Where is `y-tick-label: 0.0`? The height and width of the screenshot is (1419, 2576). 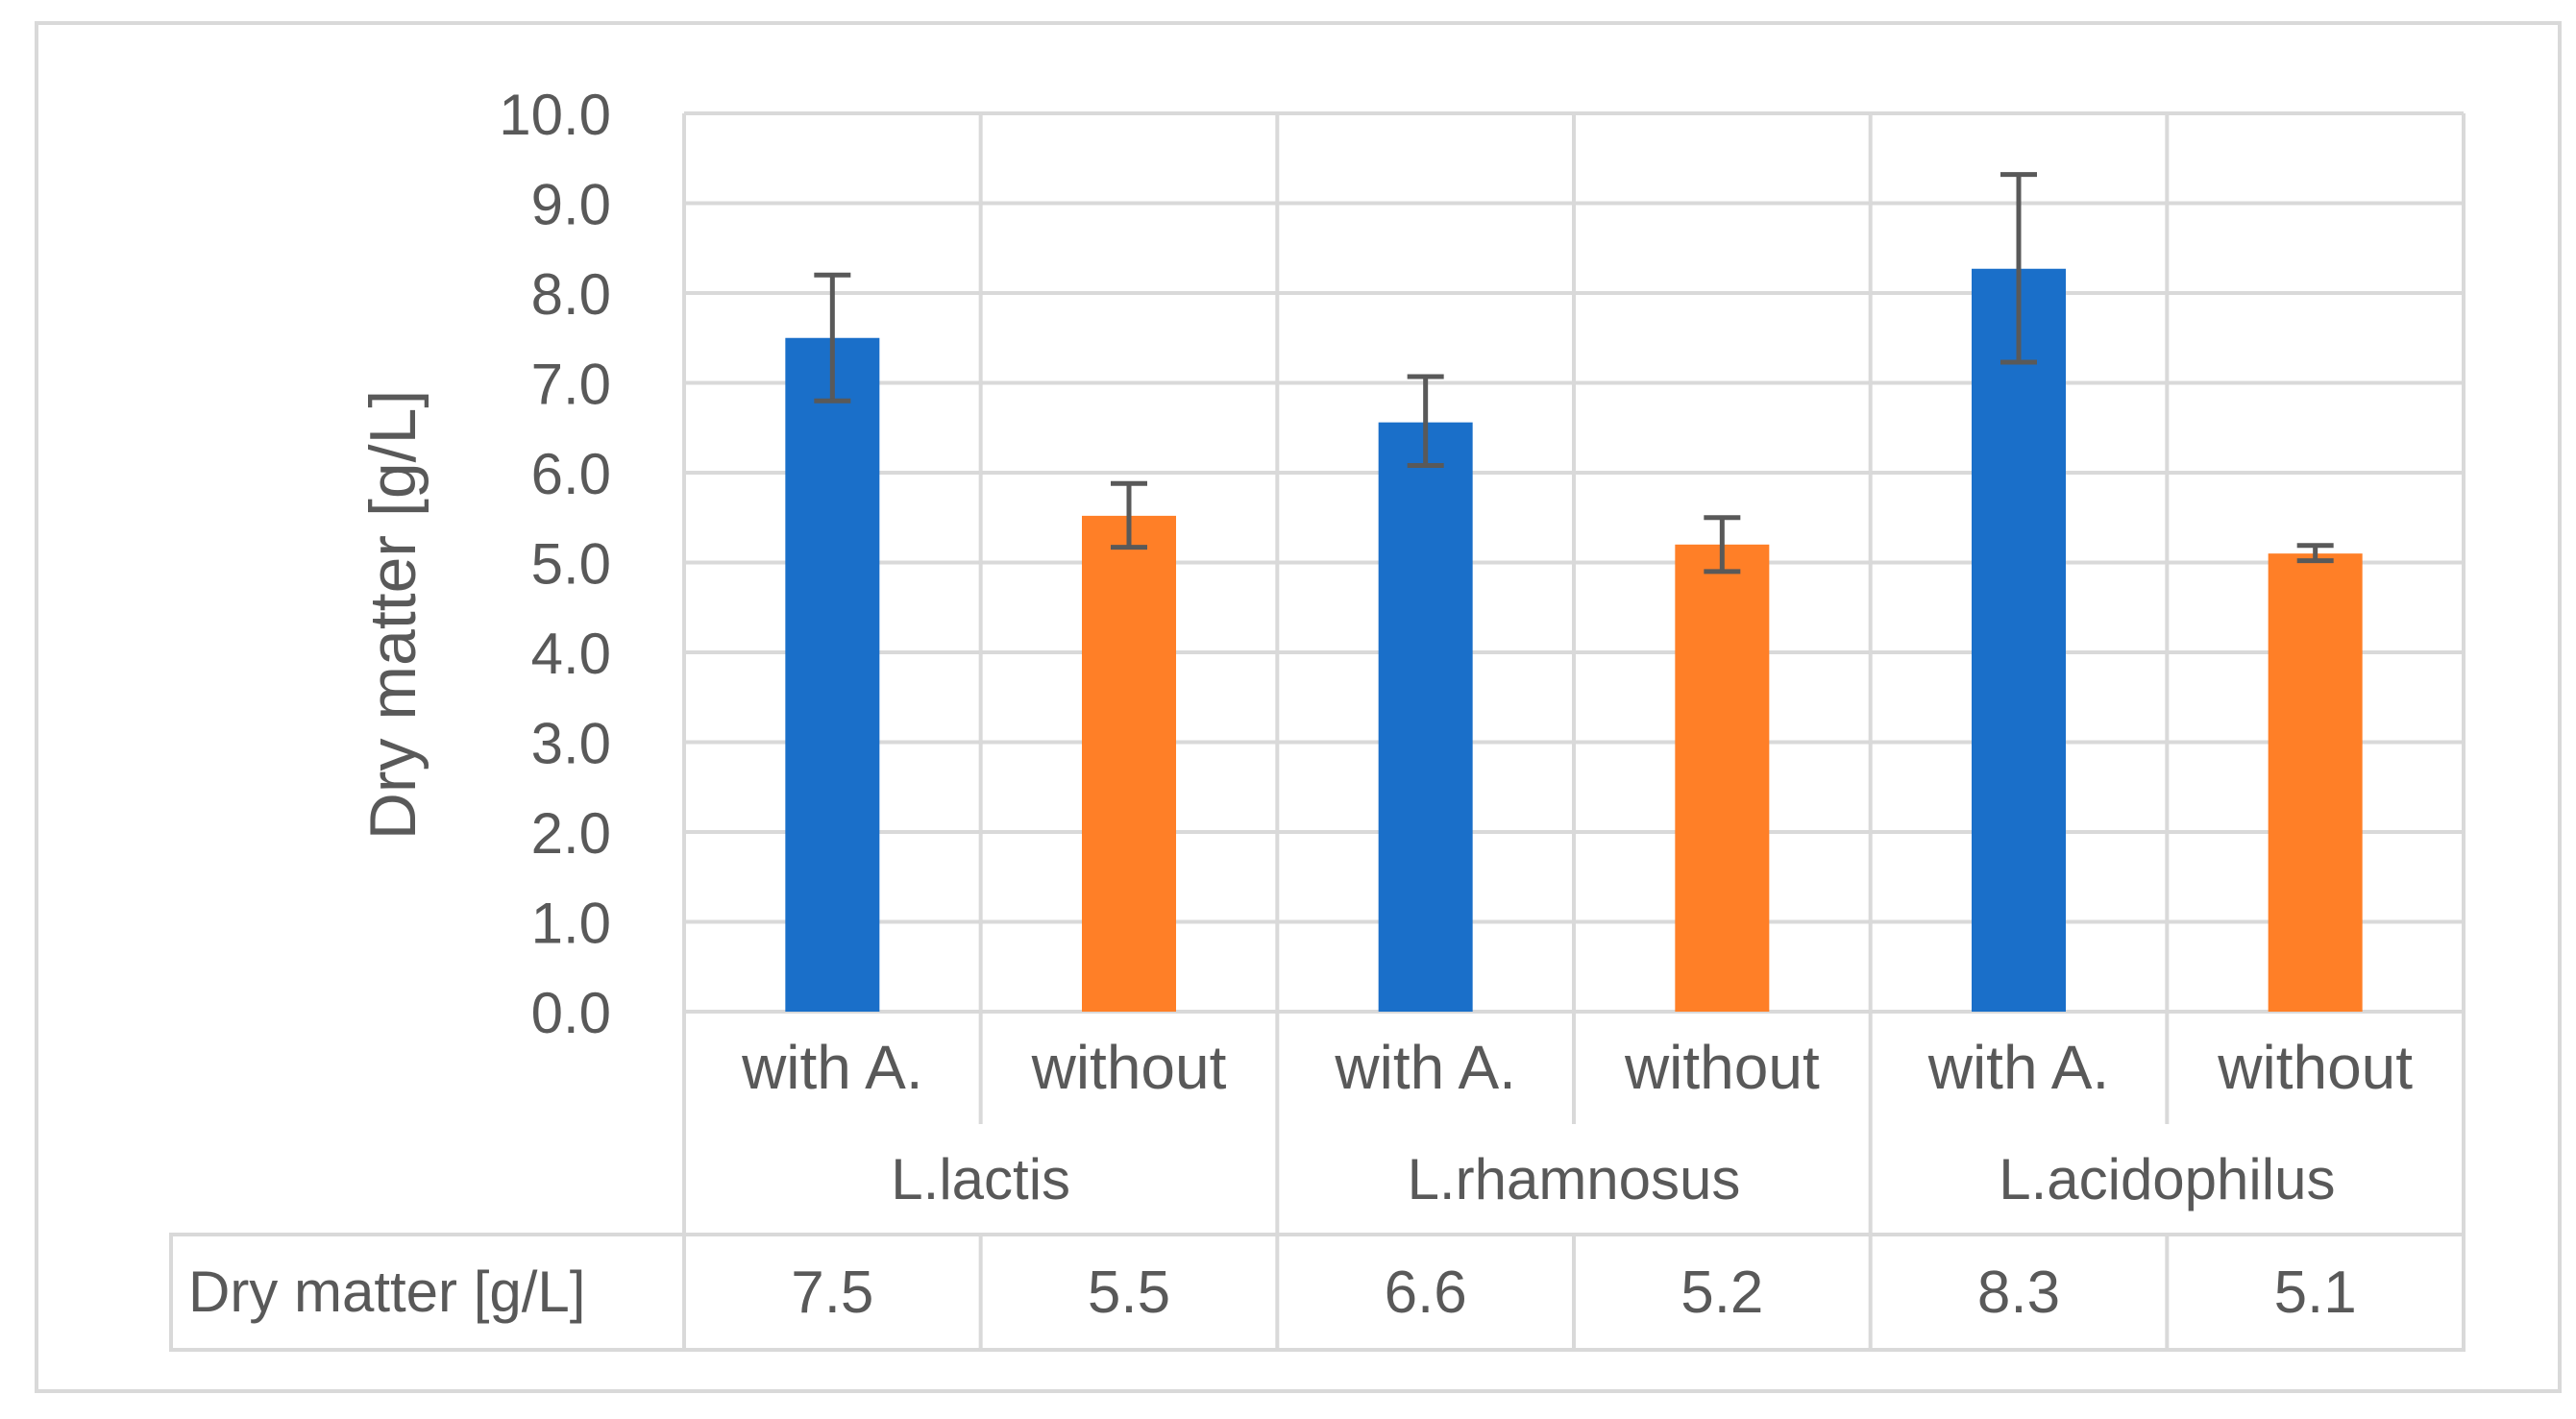
y-tick-label: 0.0 is located at coordinates (571, 1013).